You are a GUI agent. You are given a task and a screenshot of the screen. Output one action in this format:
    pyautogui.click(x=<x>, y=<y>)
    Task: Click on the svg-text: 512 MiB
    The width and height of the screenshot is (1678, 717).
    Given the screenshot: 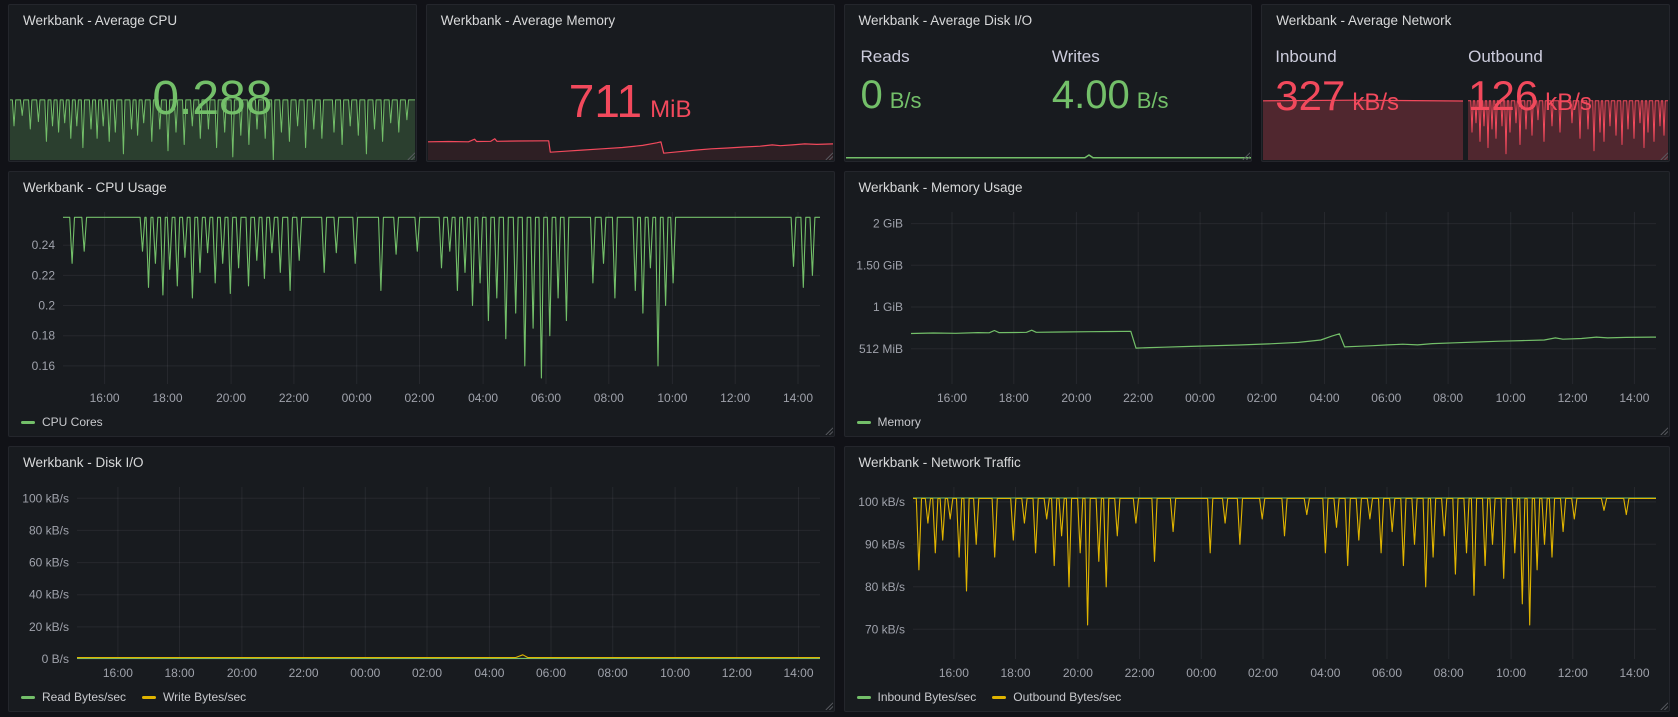 What is the action you would take?
    pyautogui.click(x=880, y=349)
    